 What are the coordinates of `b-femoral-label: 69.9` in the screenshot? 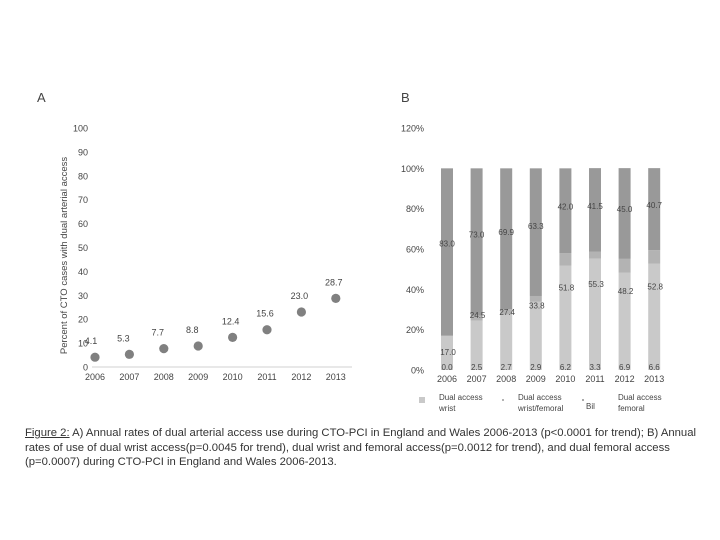 It's located at (506, 232).